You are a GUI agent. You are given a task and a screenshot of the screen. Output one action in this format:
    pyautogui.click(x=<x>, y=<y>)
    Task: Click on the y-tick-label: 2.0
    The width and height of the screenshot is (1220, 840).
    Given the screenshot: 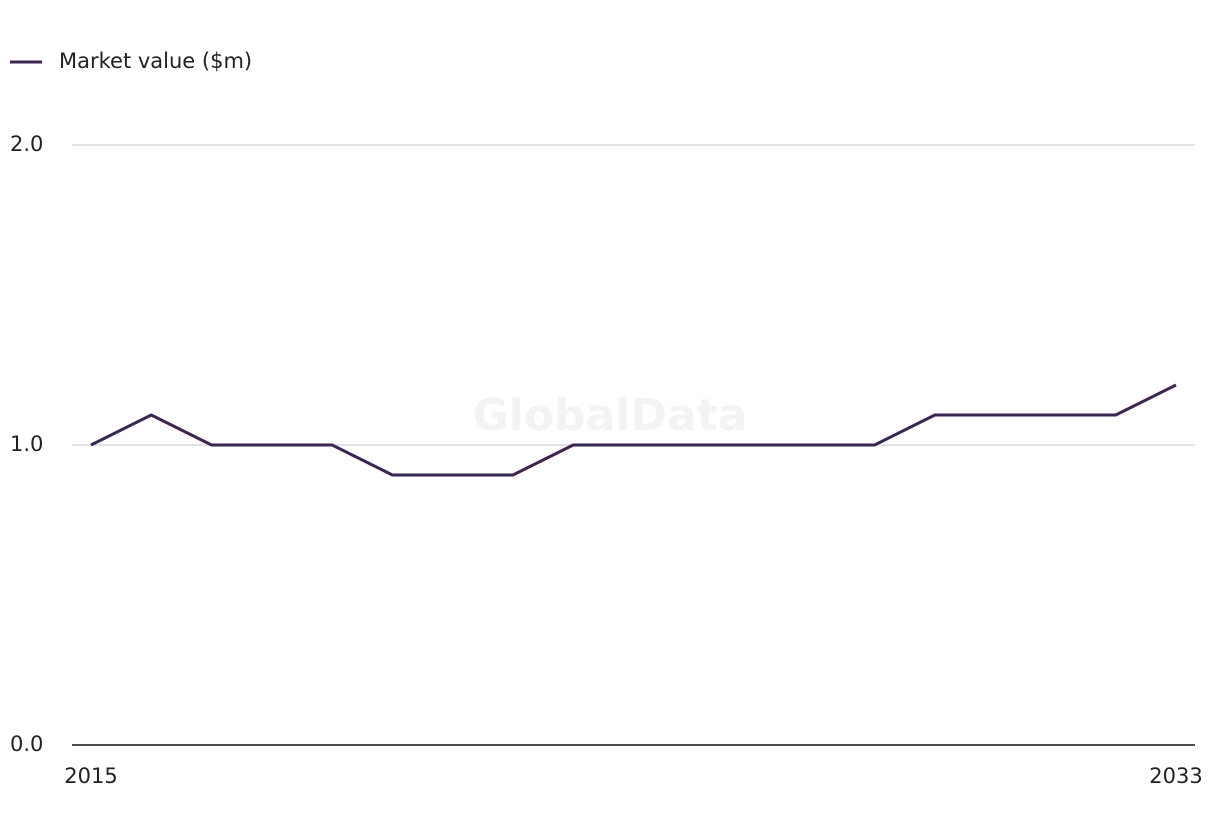 What is the action you would take?
    pyautogui.click(x=26, y=144)
    